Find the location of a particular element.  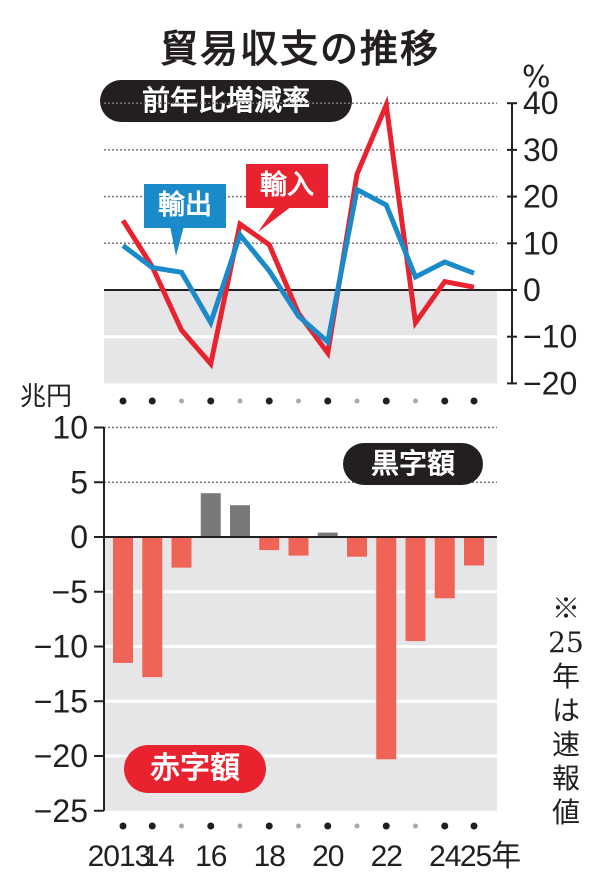

bar-2013 is located at coordinates (123, 600).